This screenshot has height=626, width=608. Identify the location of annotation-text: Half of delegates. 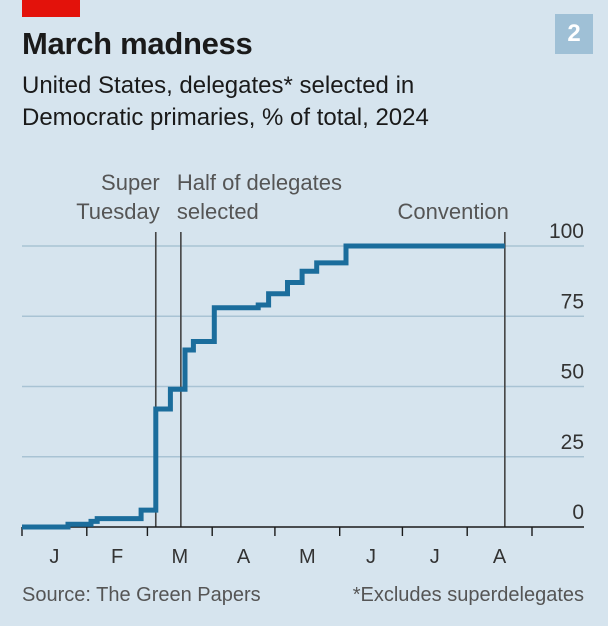
(259, 182).